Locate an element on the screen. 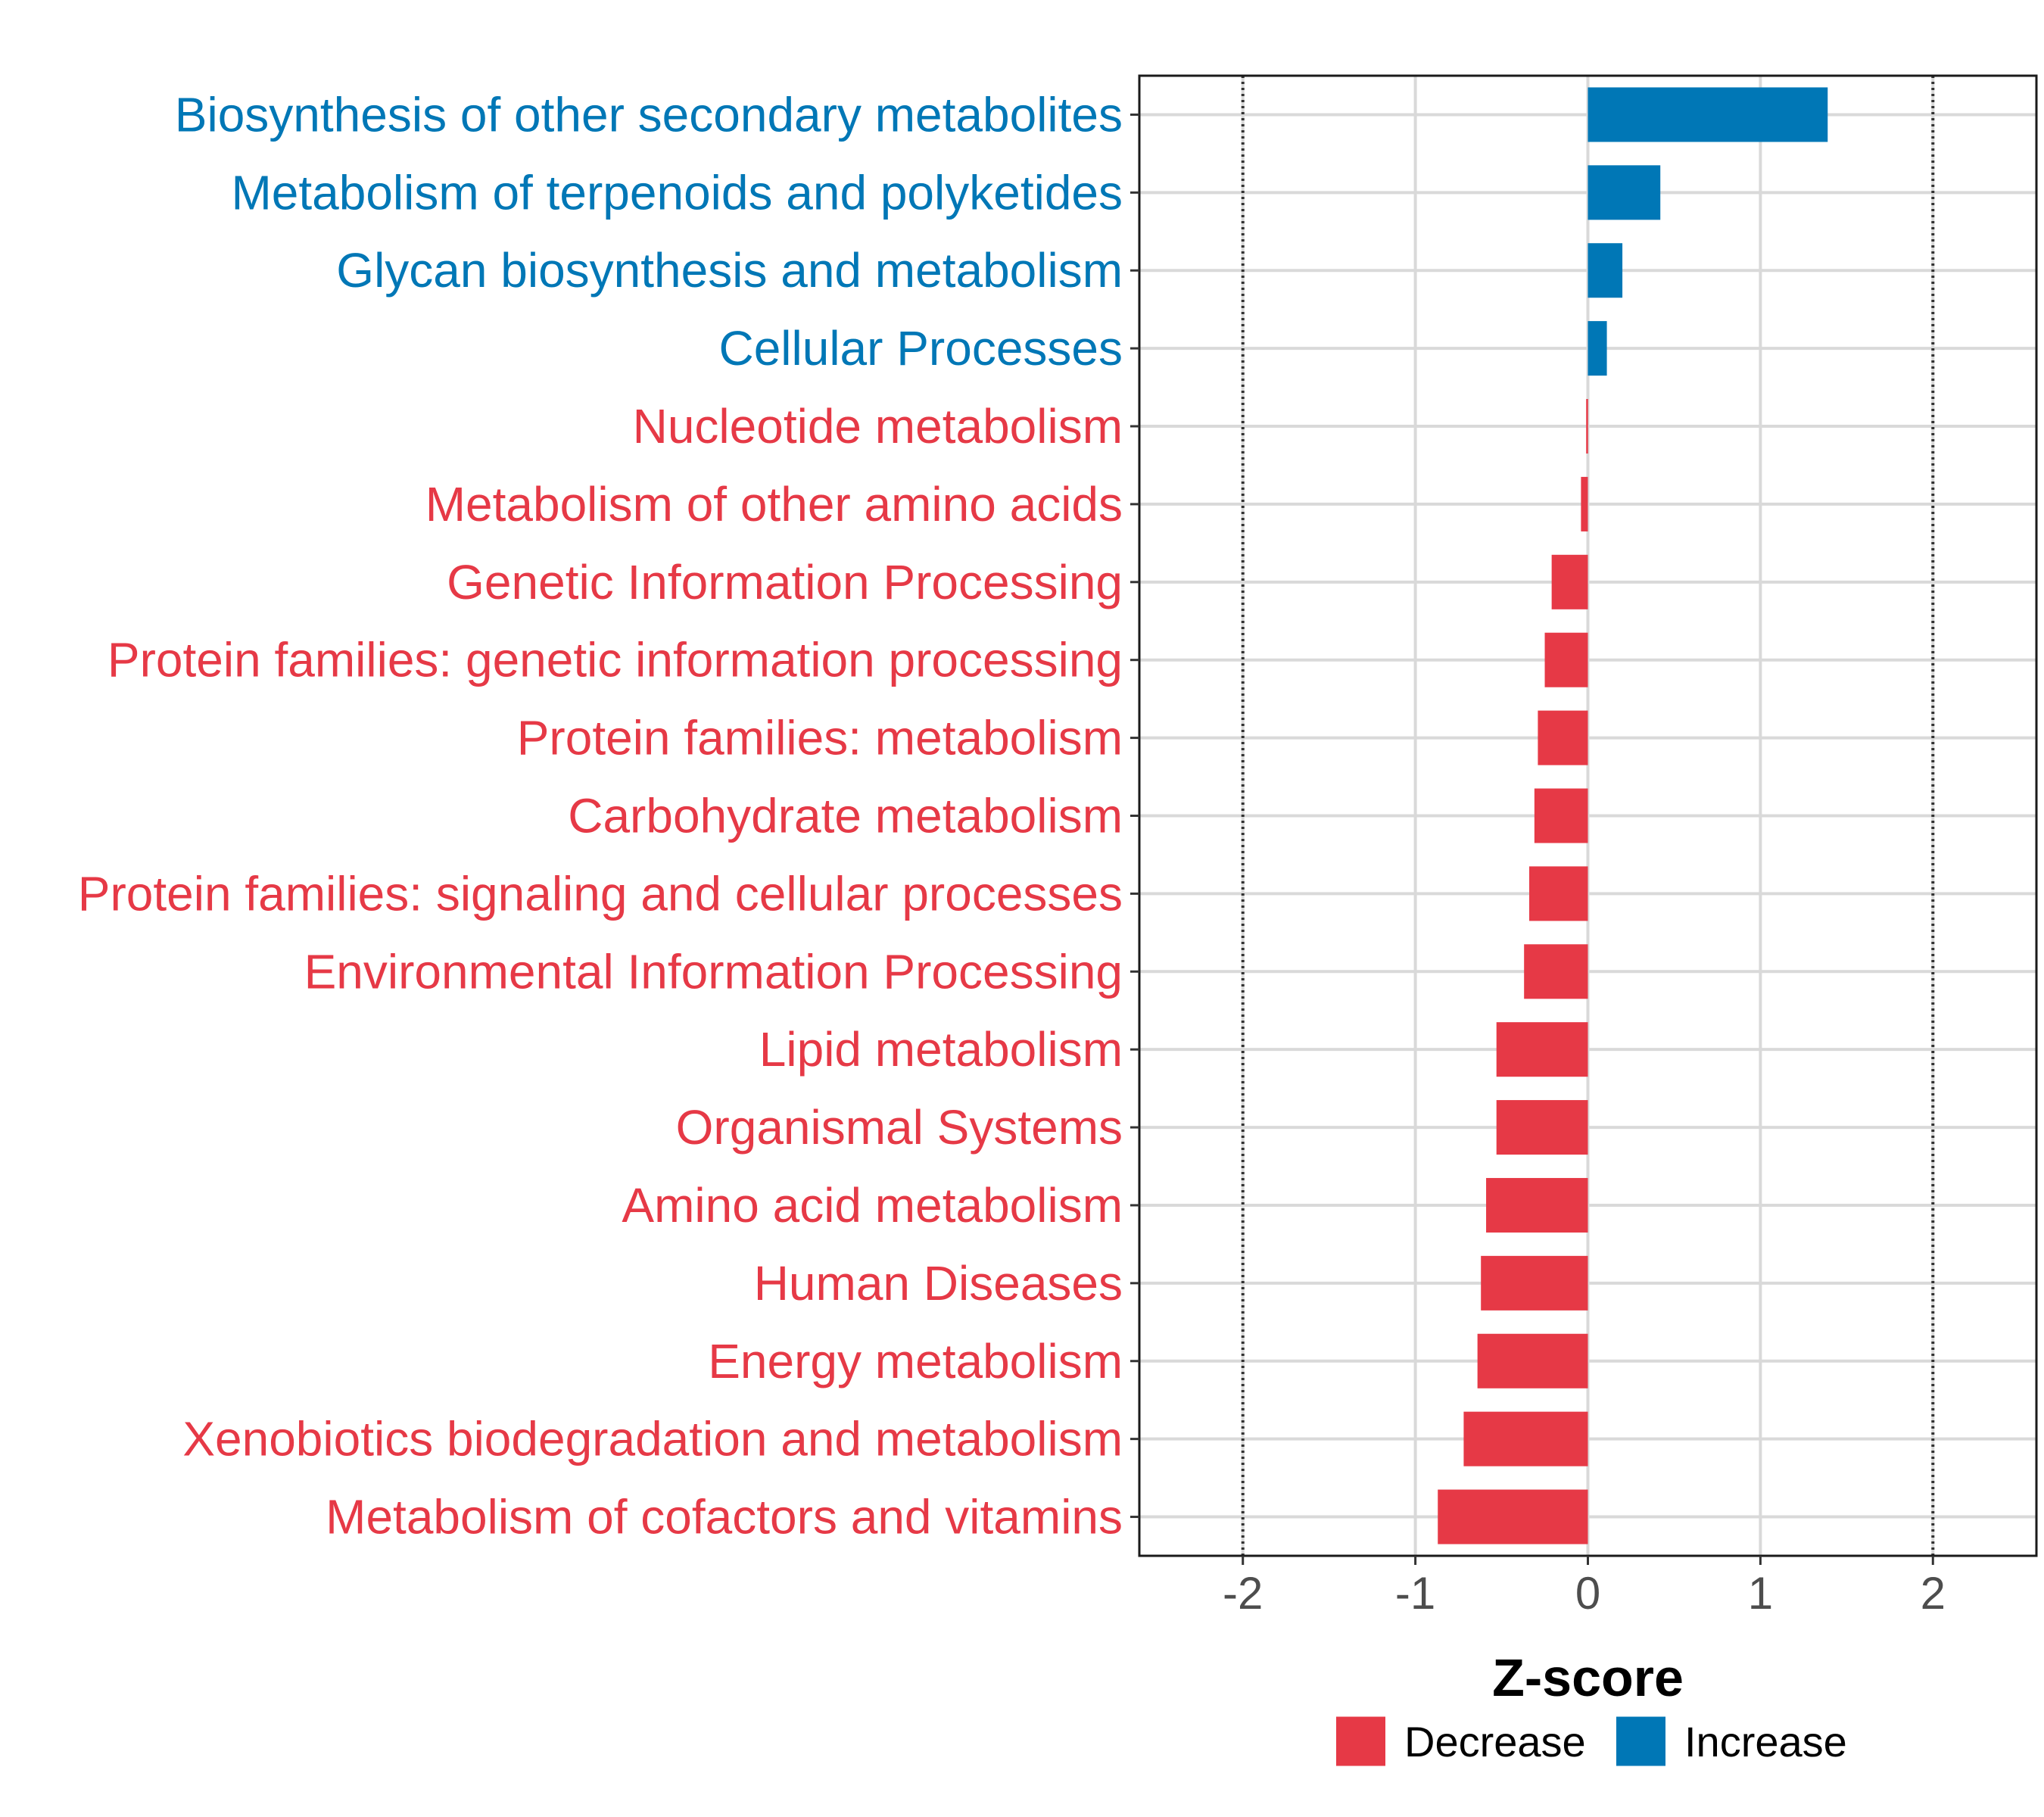 The height and width of the screenshot is (1817, 2044). legend: Decrease Increase is located at coordinates (1592, 1741).